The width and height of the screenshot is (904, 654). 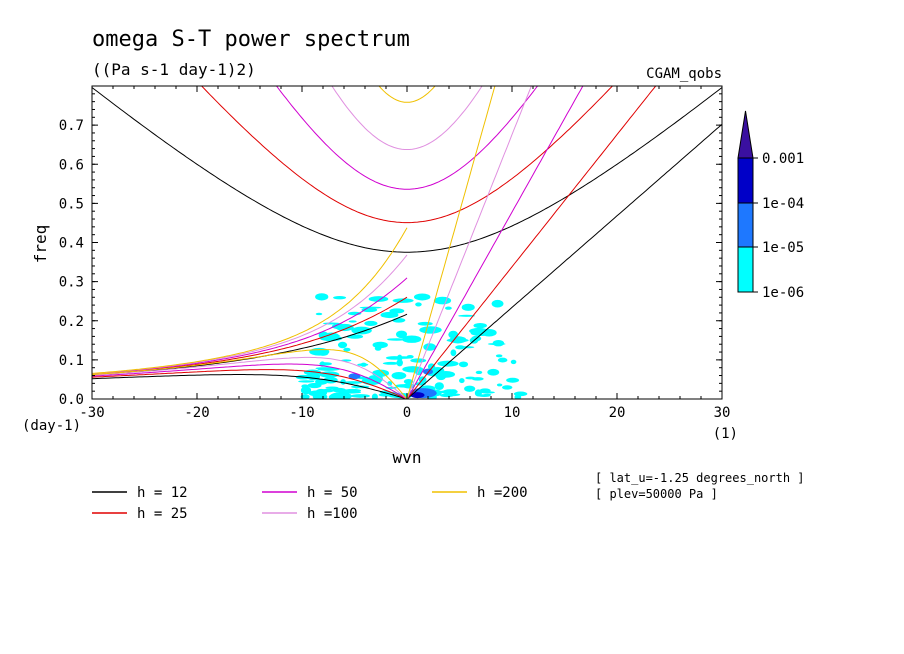 I want to click on colorbar-top-triangle, so click(x=745, y=134).